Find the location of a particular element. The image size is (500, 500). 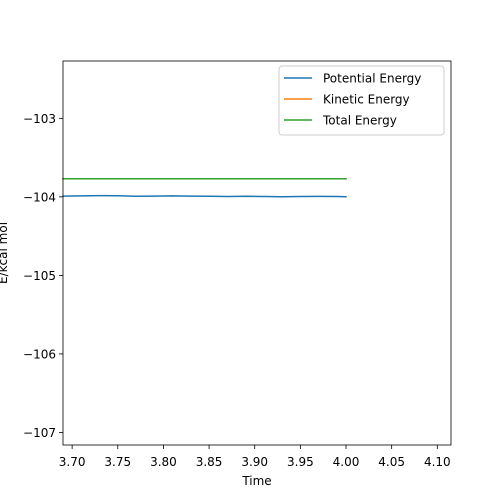

x-tick-label: 3.85 is located at coordinates (209, 462).